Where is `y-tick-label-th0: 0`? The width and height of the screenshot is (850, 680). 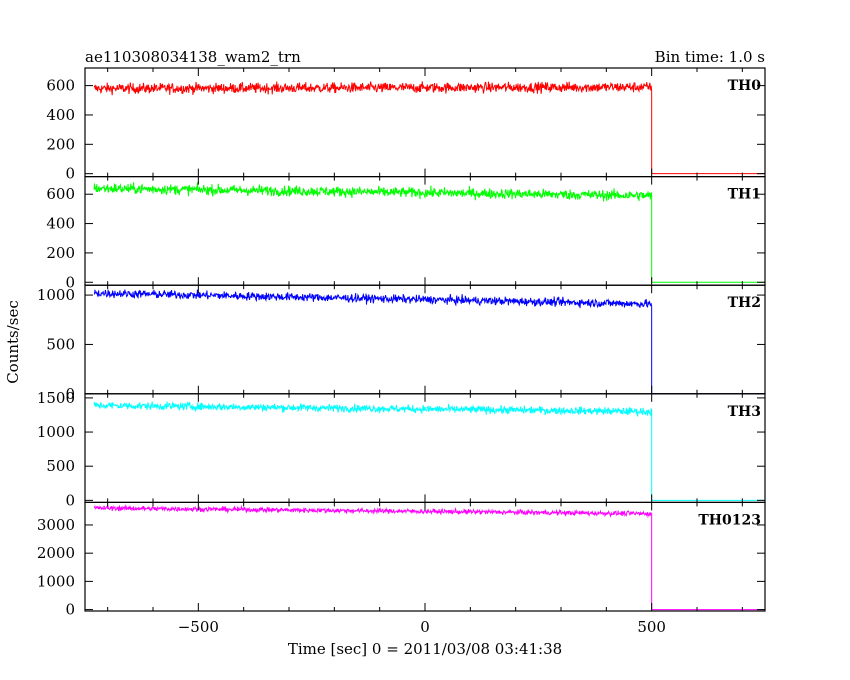 y-tick-label-th0: 0 is located at coordinates (70, 174).